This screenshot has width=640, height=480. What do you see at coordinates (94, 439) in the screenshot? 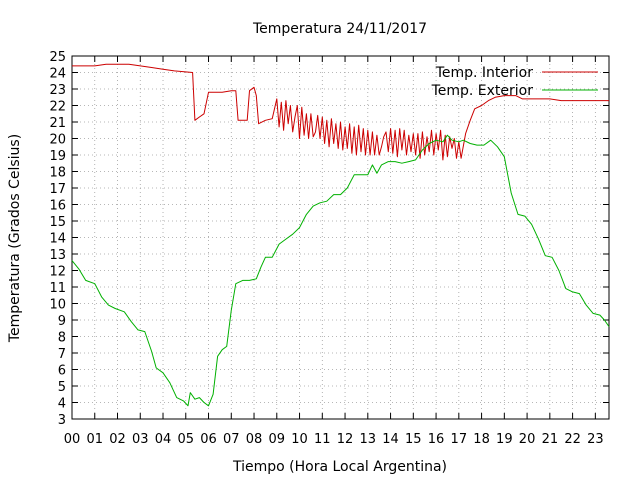
I see `x-tick-label: 01` at bounding box center [94, 439].